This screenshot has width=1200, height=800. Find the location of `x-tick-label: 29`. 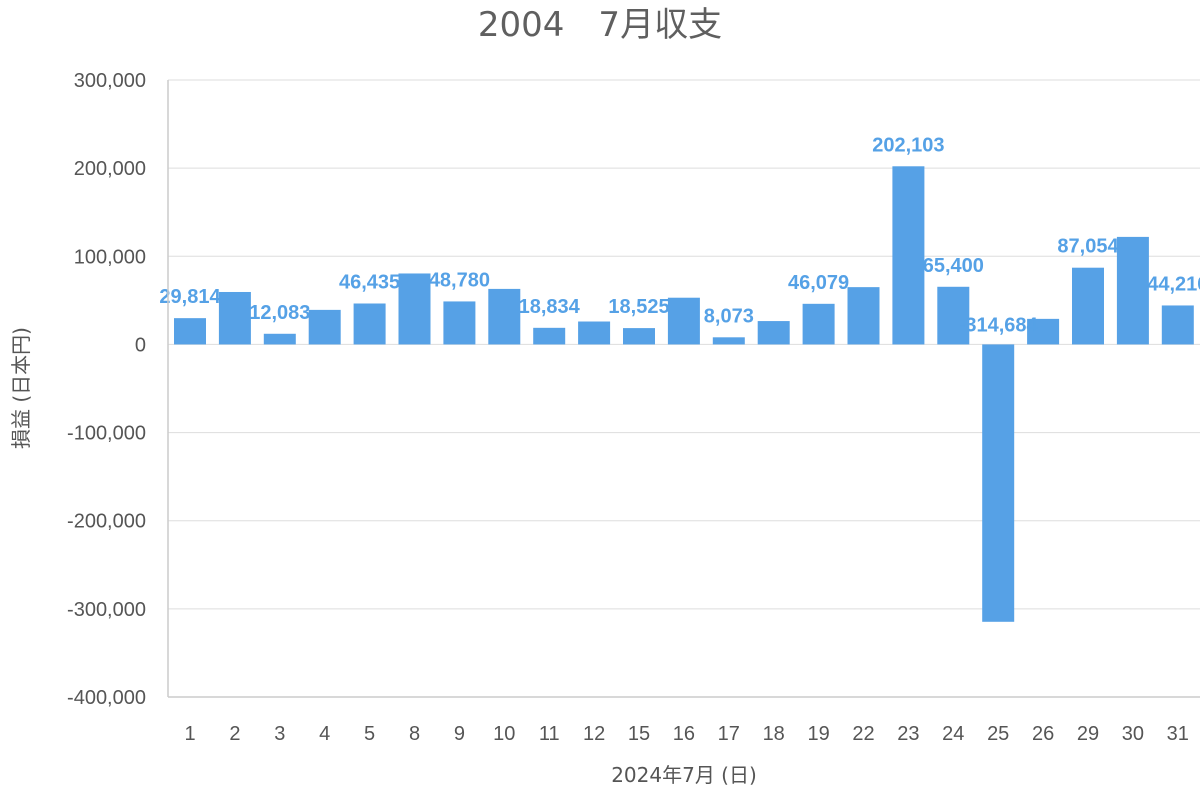

x-tick-label: 29 is located at coordinates (1088, 734).